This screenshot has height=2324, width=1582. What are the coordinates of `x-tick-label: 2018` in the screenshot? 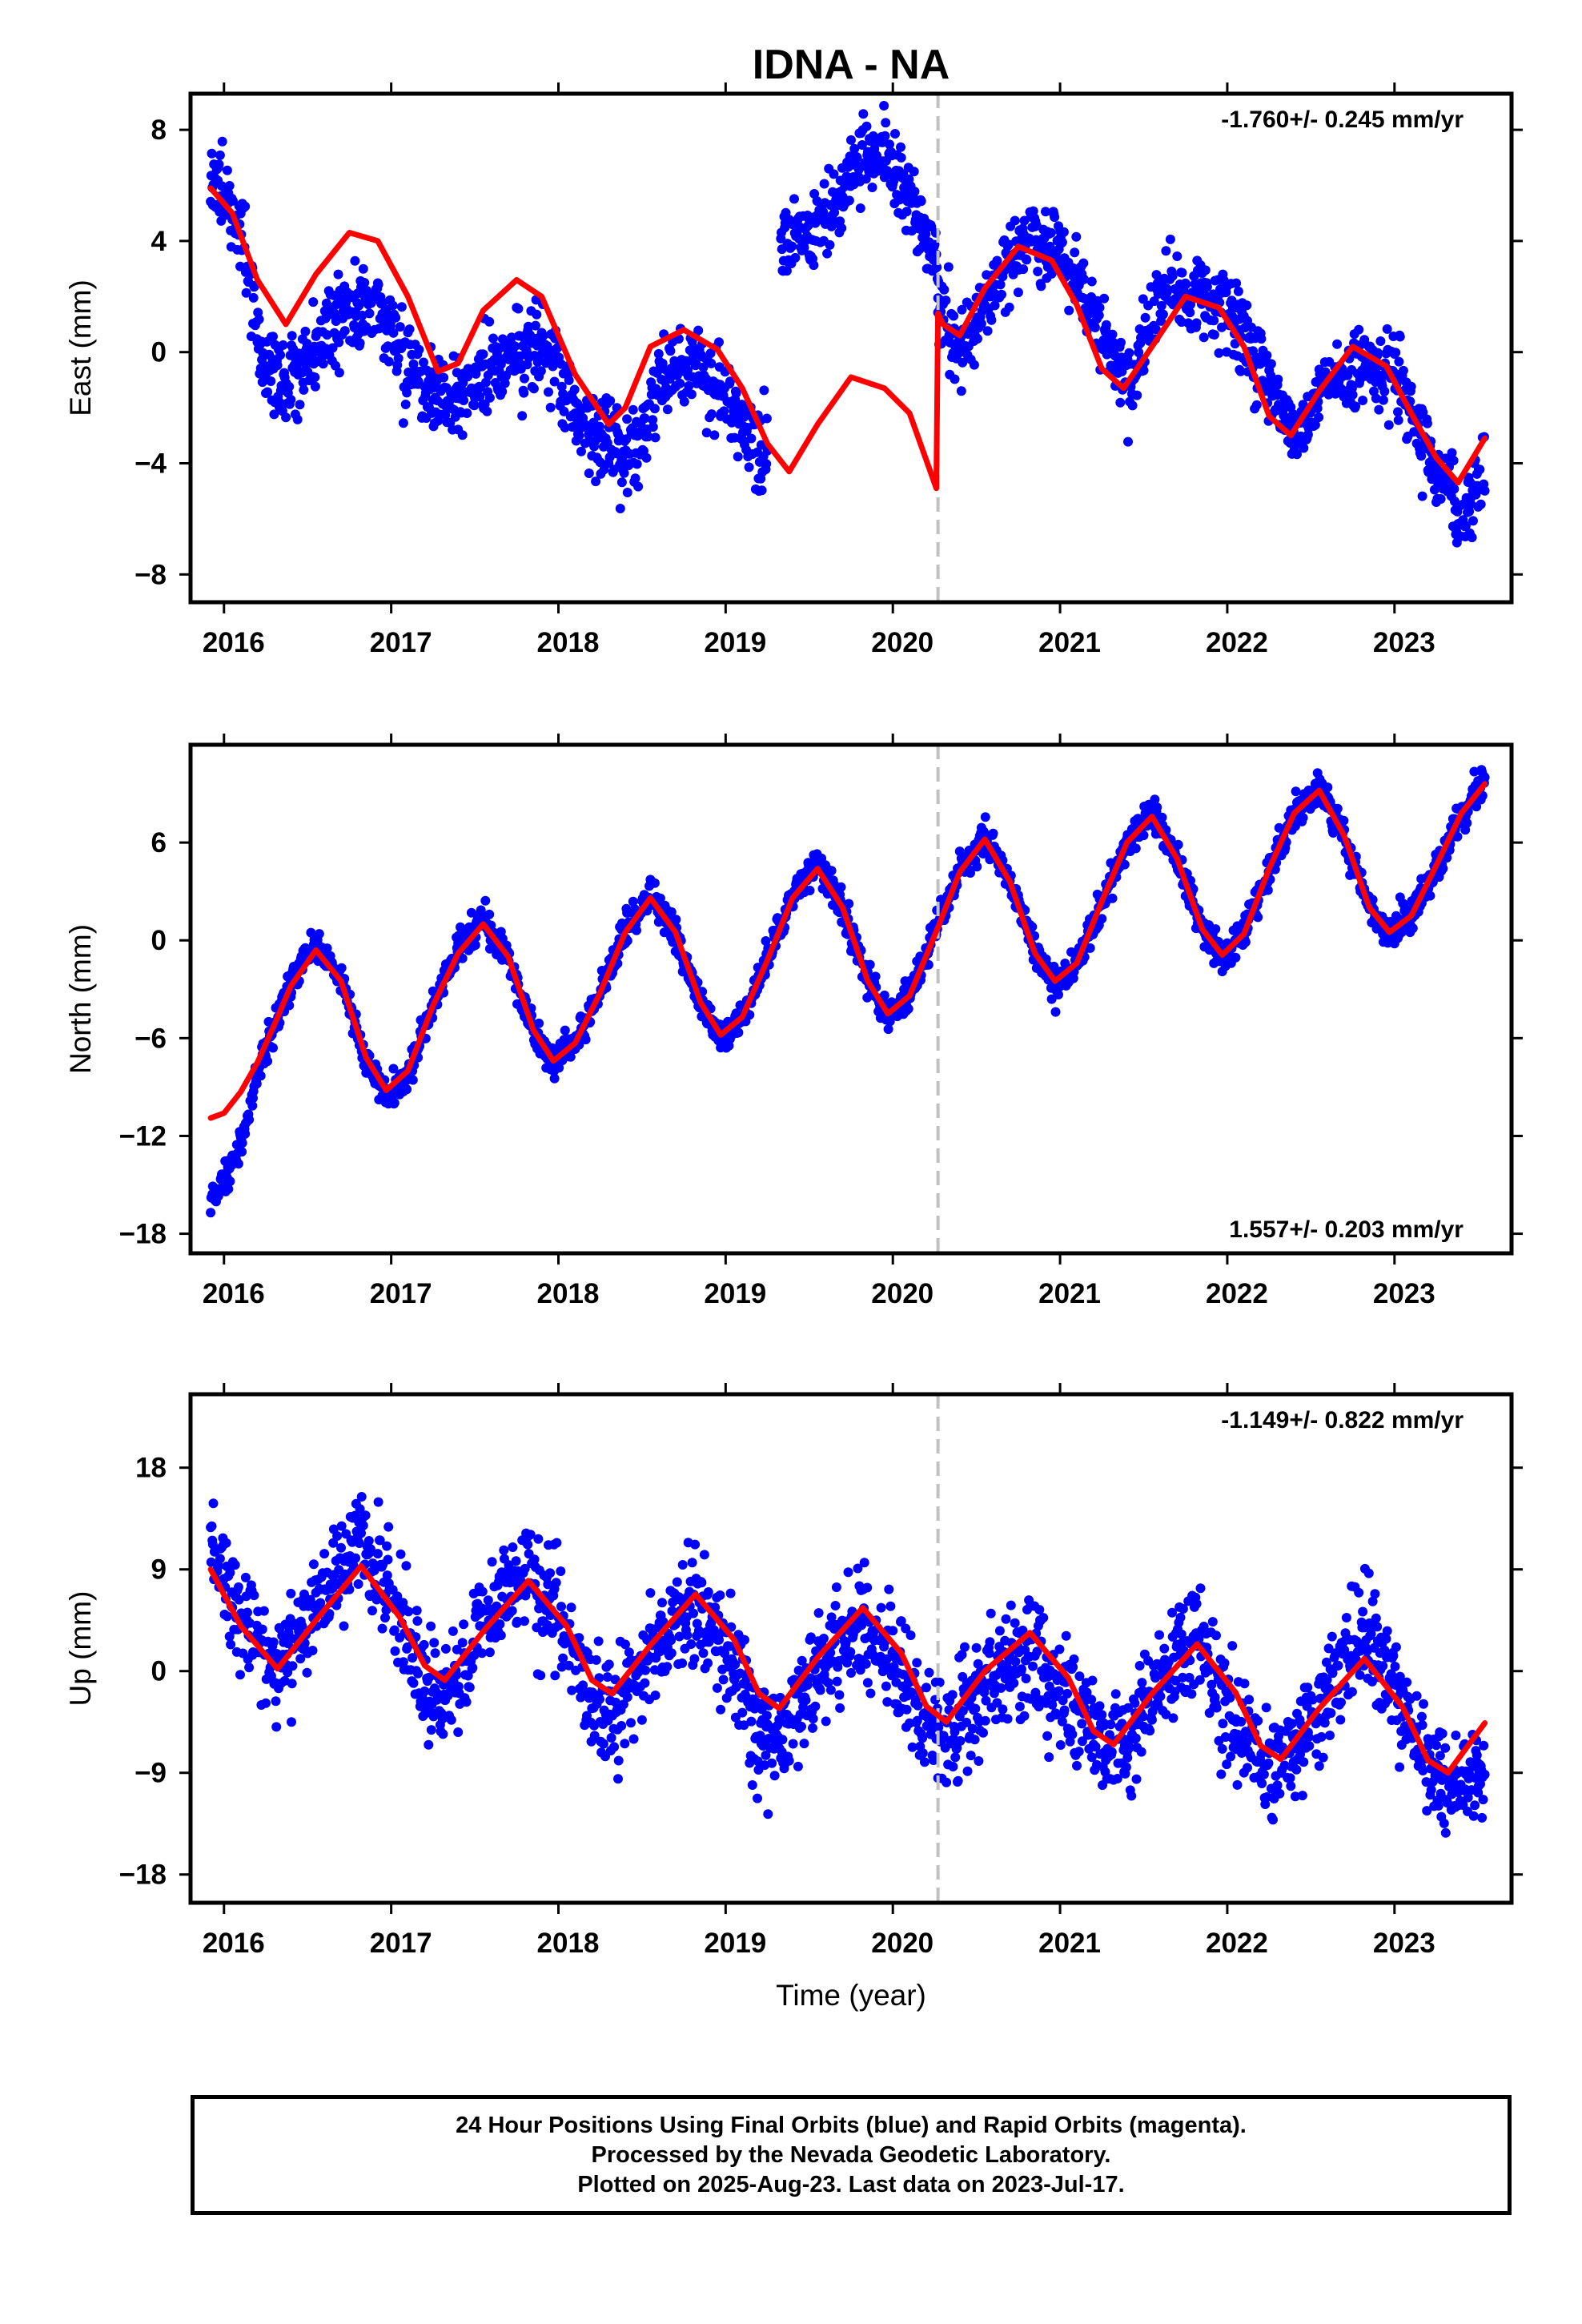 It's located at (568, 642).